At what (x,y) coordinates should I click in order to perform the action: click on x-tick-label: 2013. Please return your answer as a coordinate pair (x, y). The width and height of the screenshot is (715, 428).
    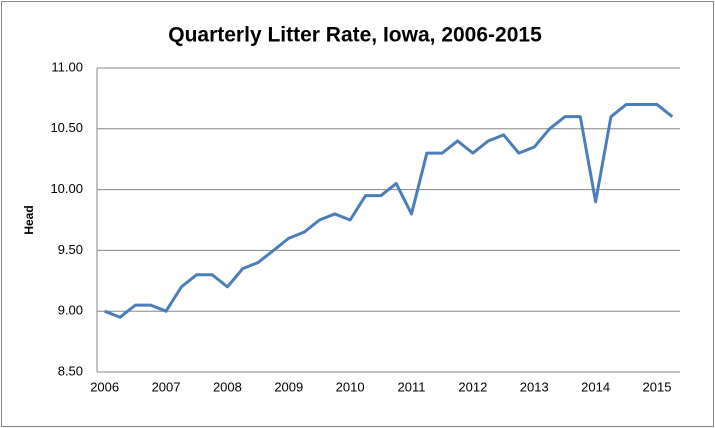
    Looking at the image, I should click on (534, 386).